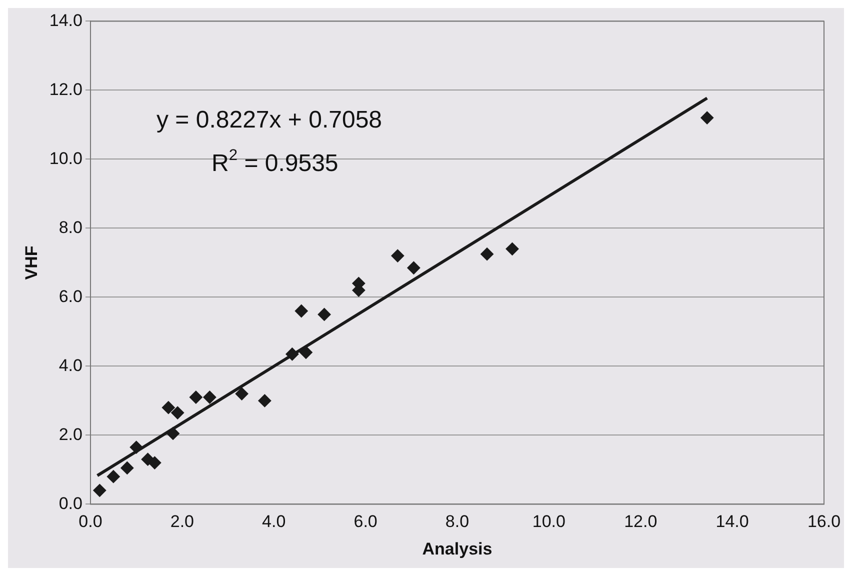  What do you see at coordinates (269, 120) in the screenshot?
I see `annotation: y = 0.8227x + 0.7058` at bounding box center [269, 120].